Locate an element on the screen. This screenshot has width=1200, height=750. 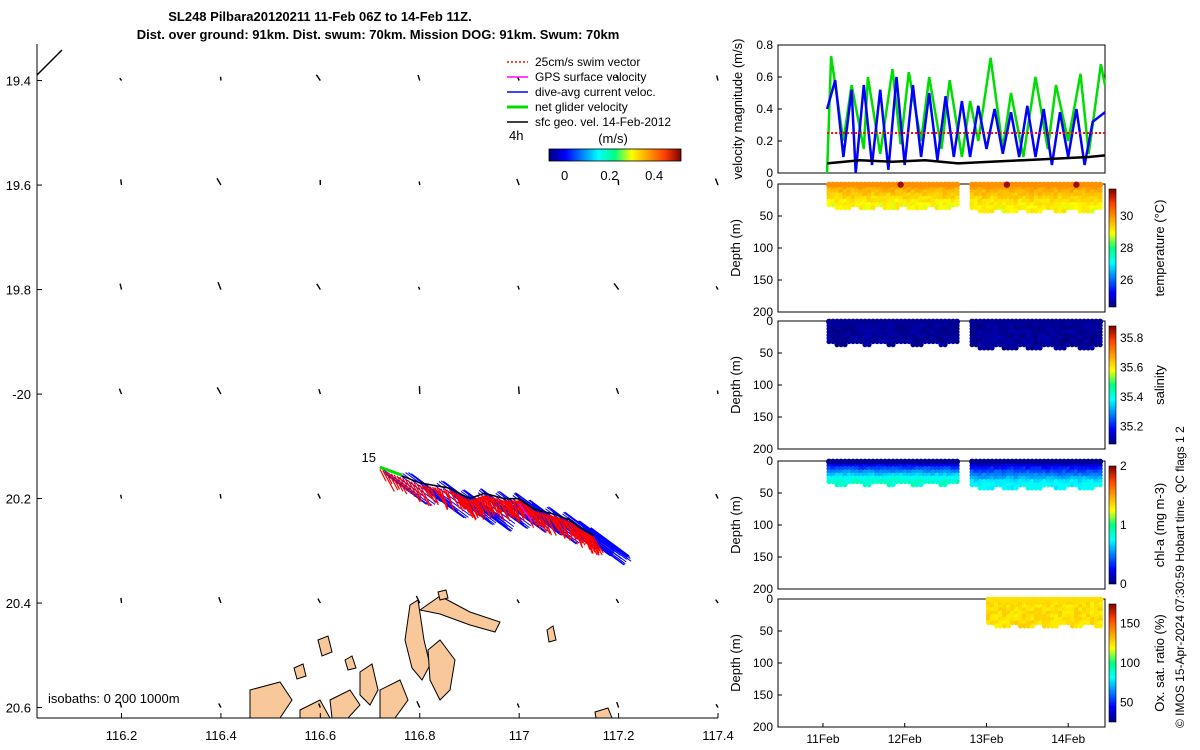
profile-y-tick-label: 0 is located at coordinates (769, 461).